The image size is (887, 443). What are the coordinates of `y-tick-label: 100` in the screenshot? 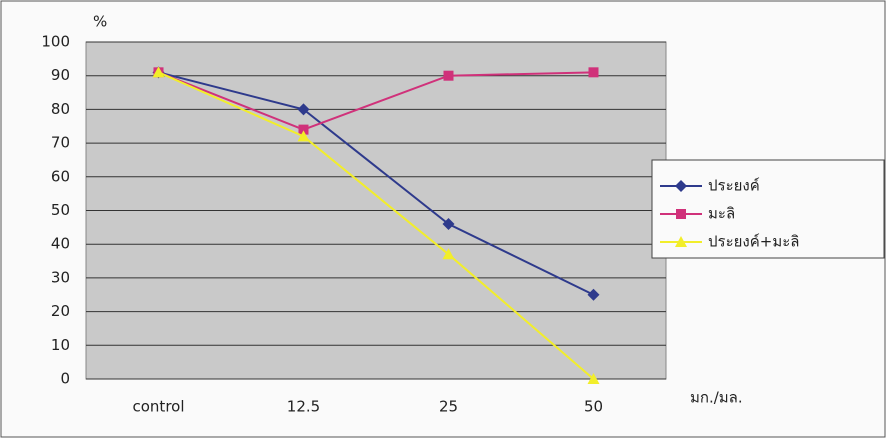 It's located at (55, 42).